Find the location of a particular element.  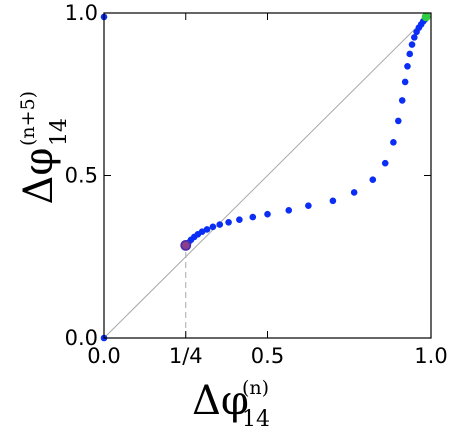

y-axis-subscript: 14 is located at coordinates (59, 132).